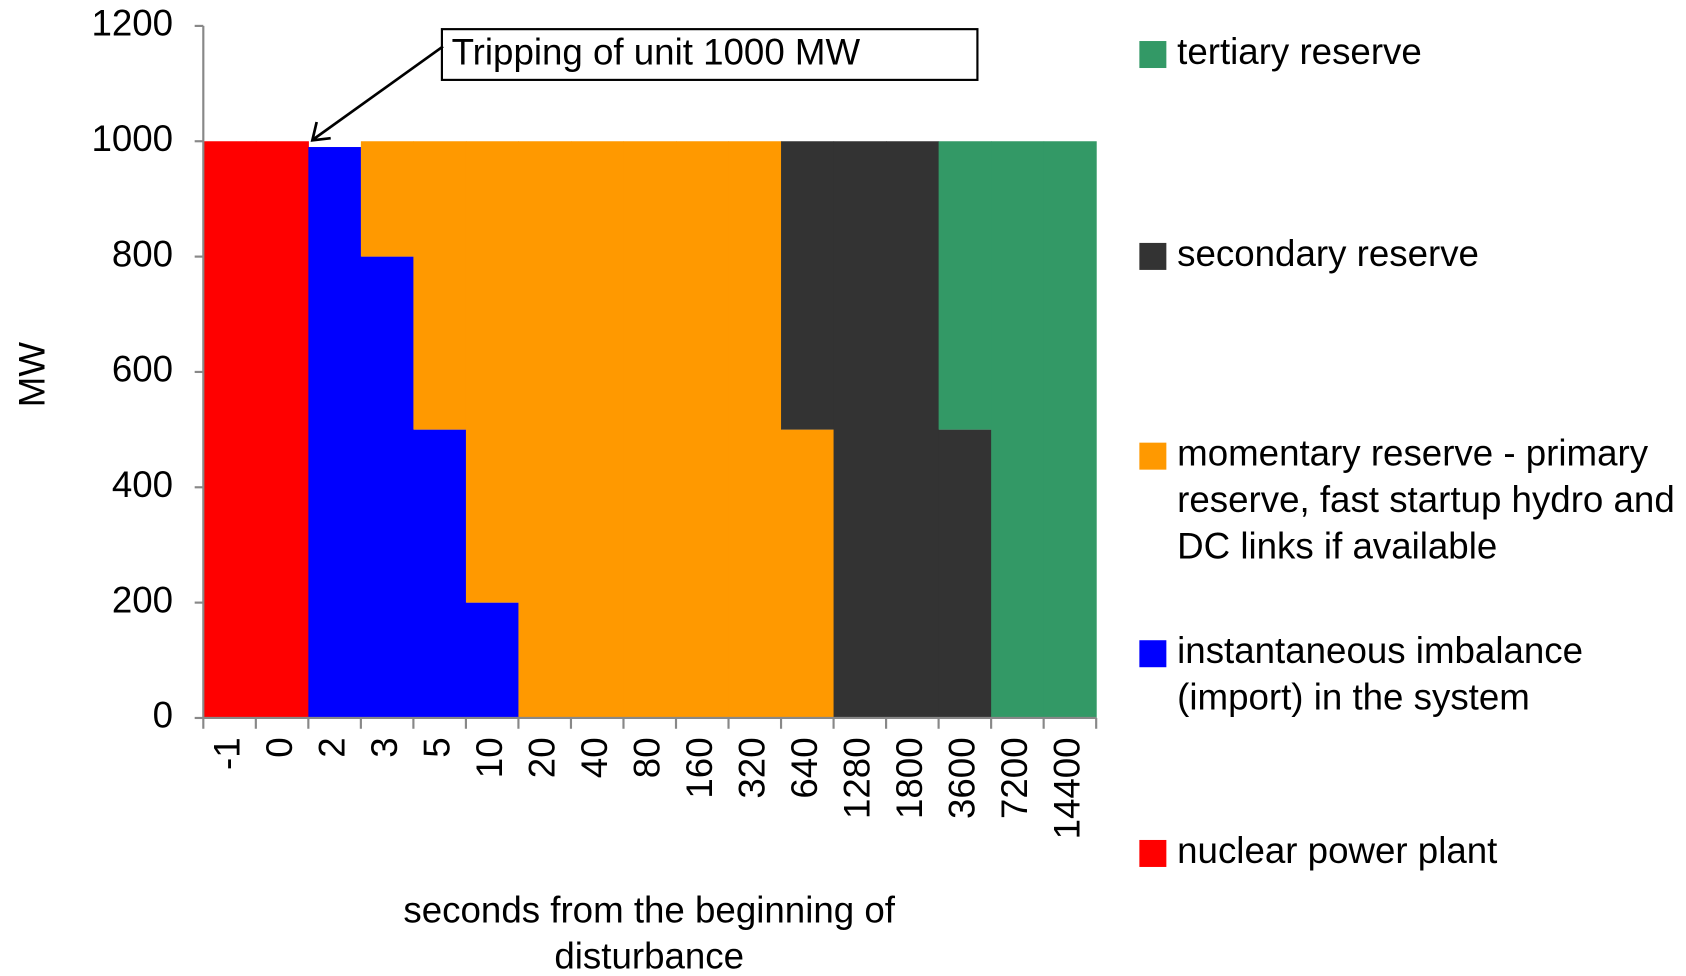 This screenshot has width=1686, height=976. I want to click on x-tick-label: 1800, so click(909, 778).